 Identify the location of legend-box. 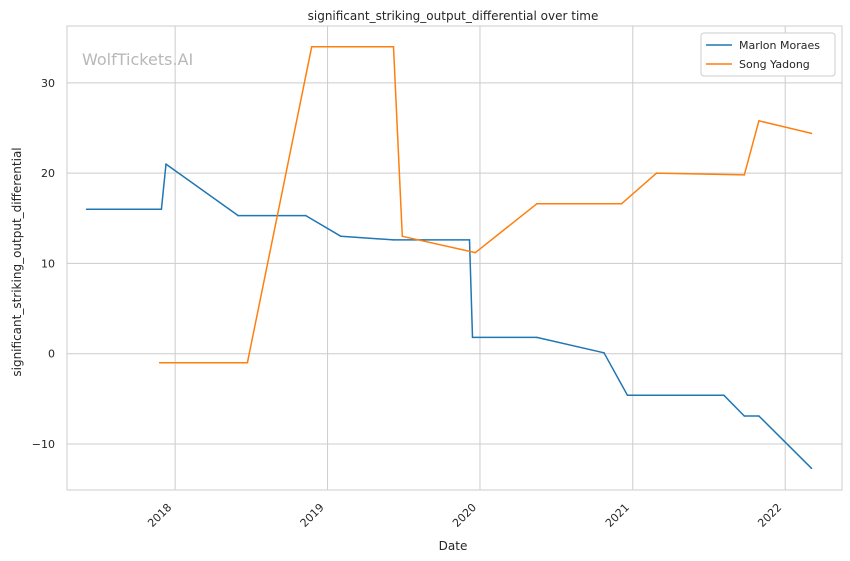
(768, 54).